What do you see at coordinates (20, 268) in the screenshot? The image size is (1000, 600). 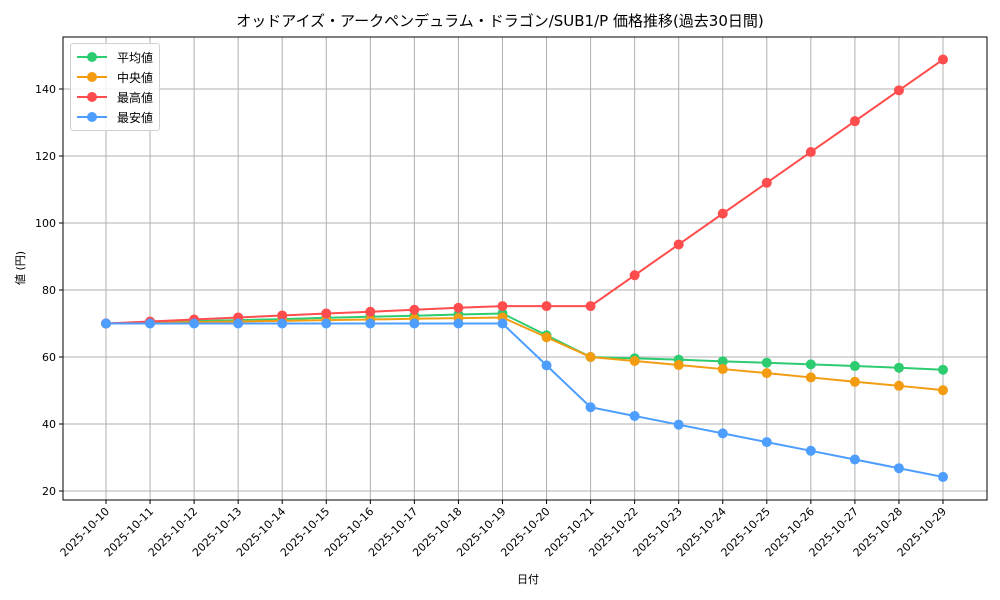 I see `y-axis-label: 値 (円)` at bounding box center [20, 268].